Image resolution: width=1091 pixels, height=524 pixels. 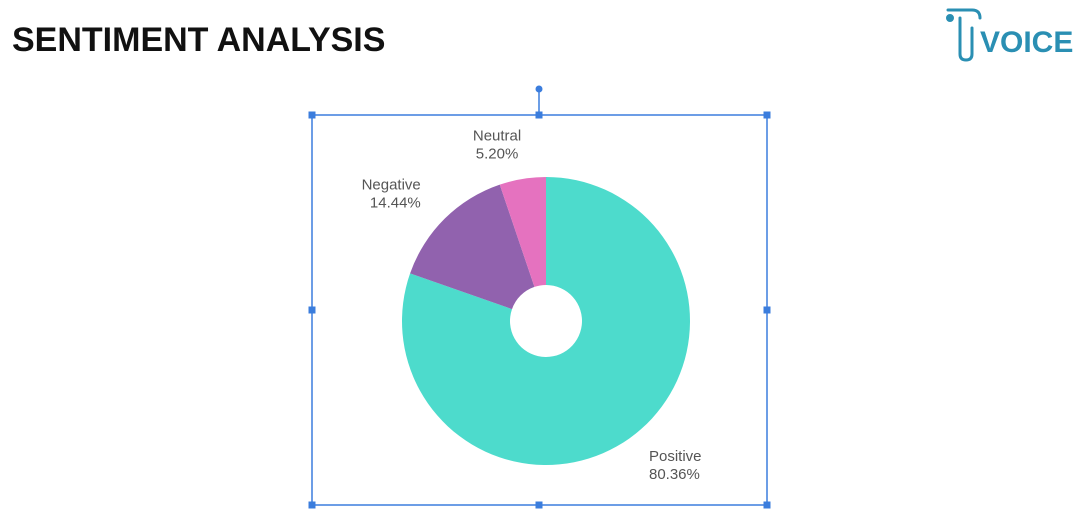 I want to click on slice-value-label: 80.36%, so click(x=674, y=474).